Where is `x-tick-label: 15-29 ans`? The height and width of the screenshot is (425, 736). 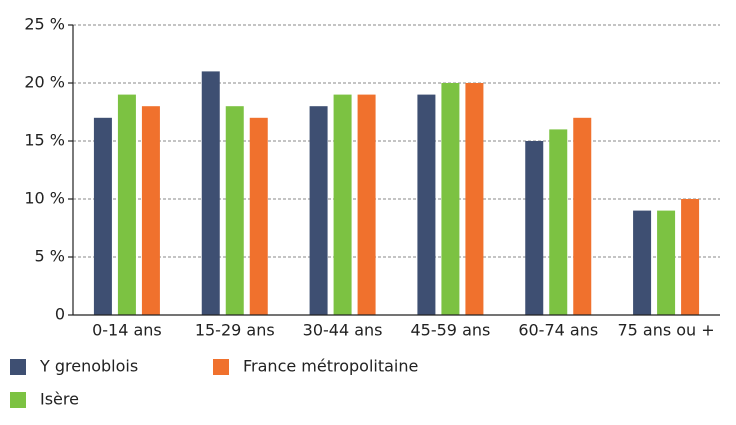
x-tick-label: 15-29 ans is located at coordinates (235, 330).